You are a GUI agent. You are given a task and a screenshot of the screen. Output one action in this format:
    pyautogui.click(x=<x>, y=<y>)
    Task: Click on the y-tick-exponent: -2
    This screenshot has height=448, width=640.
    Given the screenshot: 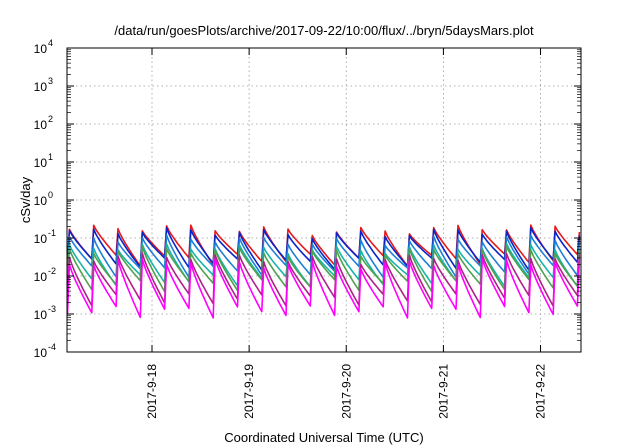 What is the action you would take?
    pyautogui.click(x=52, y=271)
    